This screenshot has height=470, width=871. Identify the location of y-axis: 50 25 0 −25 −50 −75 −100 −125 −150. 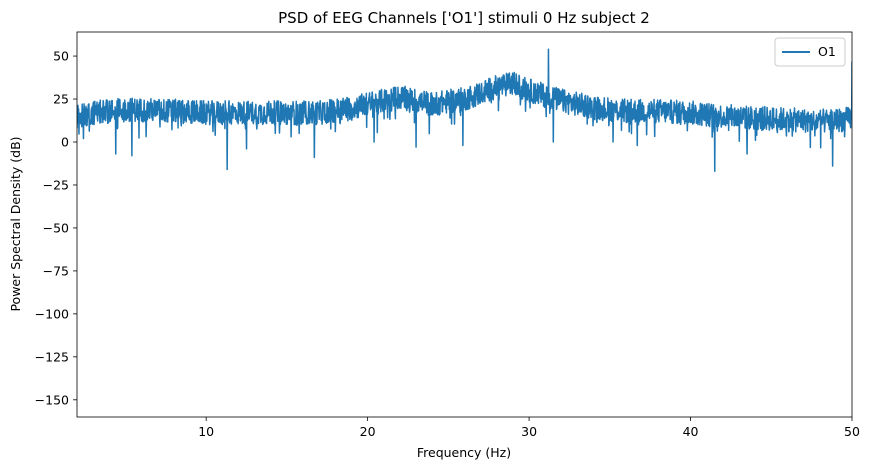
(56, 228).